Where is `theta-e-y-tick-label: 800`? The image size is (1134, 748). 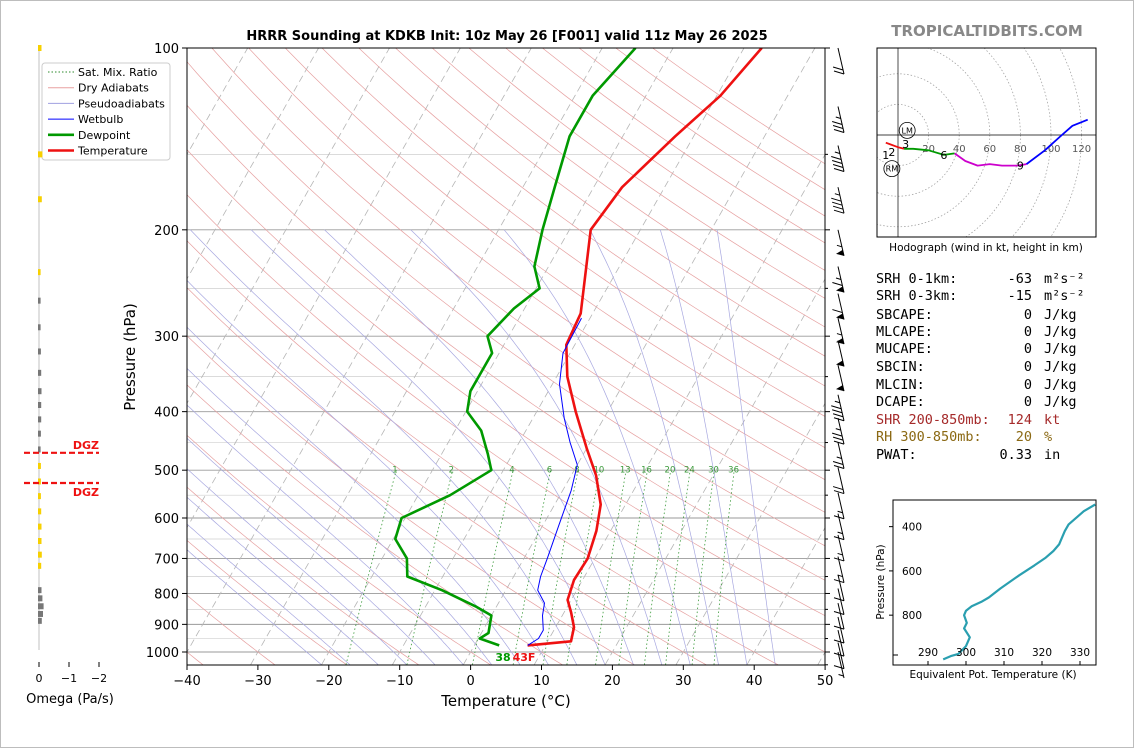 theta-e-y-tick-label: 800 is located at coordinates (912, 616).